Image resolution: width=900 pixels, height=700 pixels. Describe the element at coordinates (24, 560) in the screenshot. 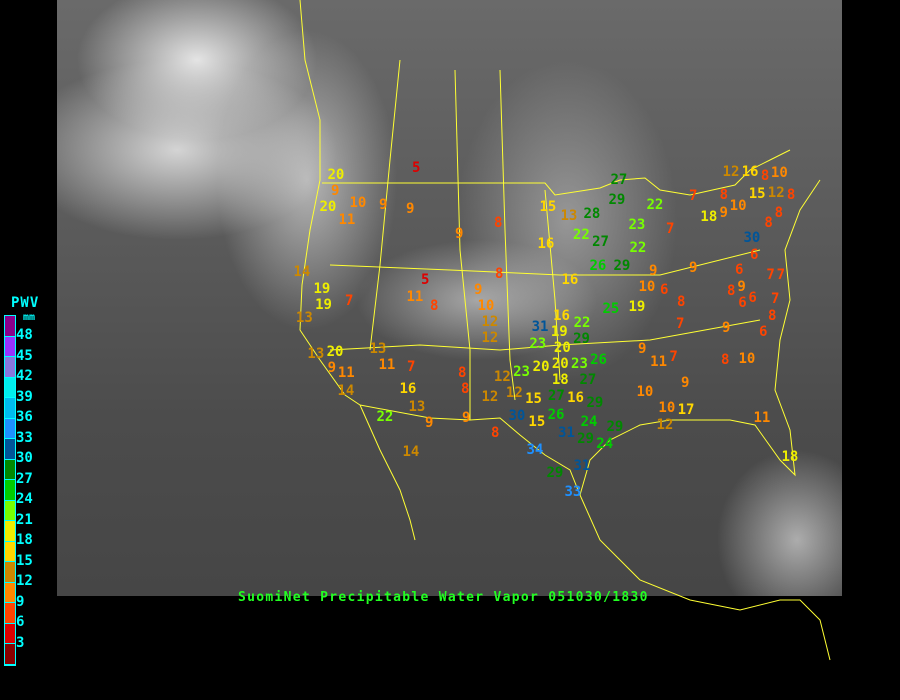

I see `legend-tick-label: 15` at that location.